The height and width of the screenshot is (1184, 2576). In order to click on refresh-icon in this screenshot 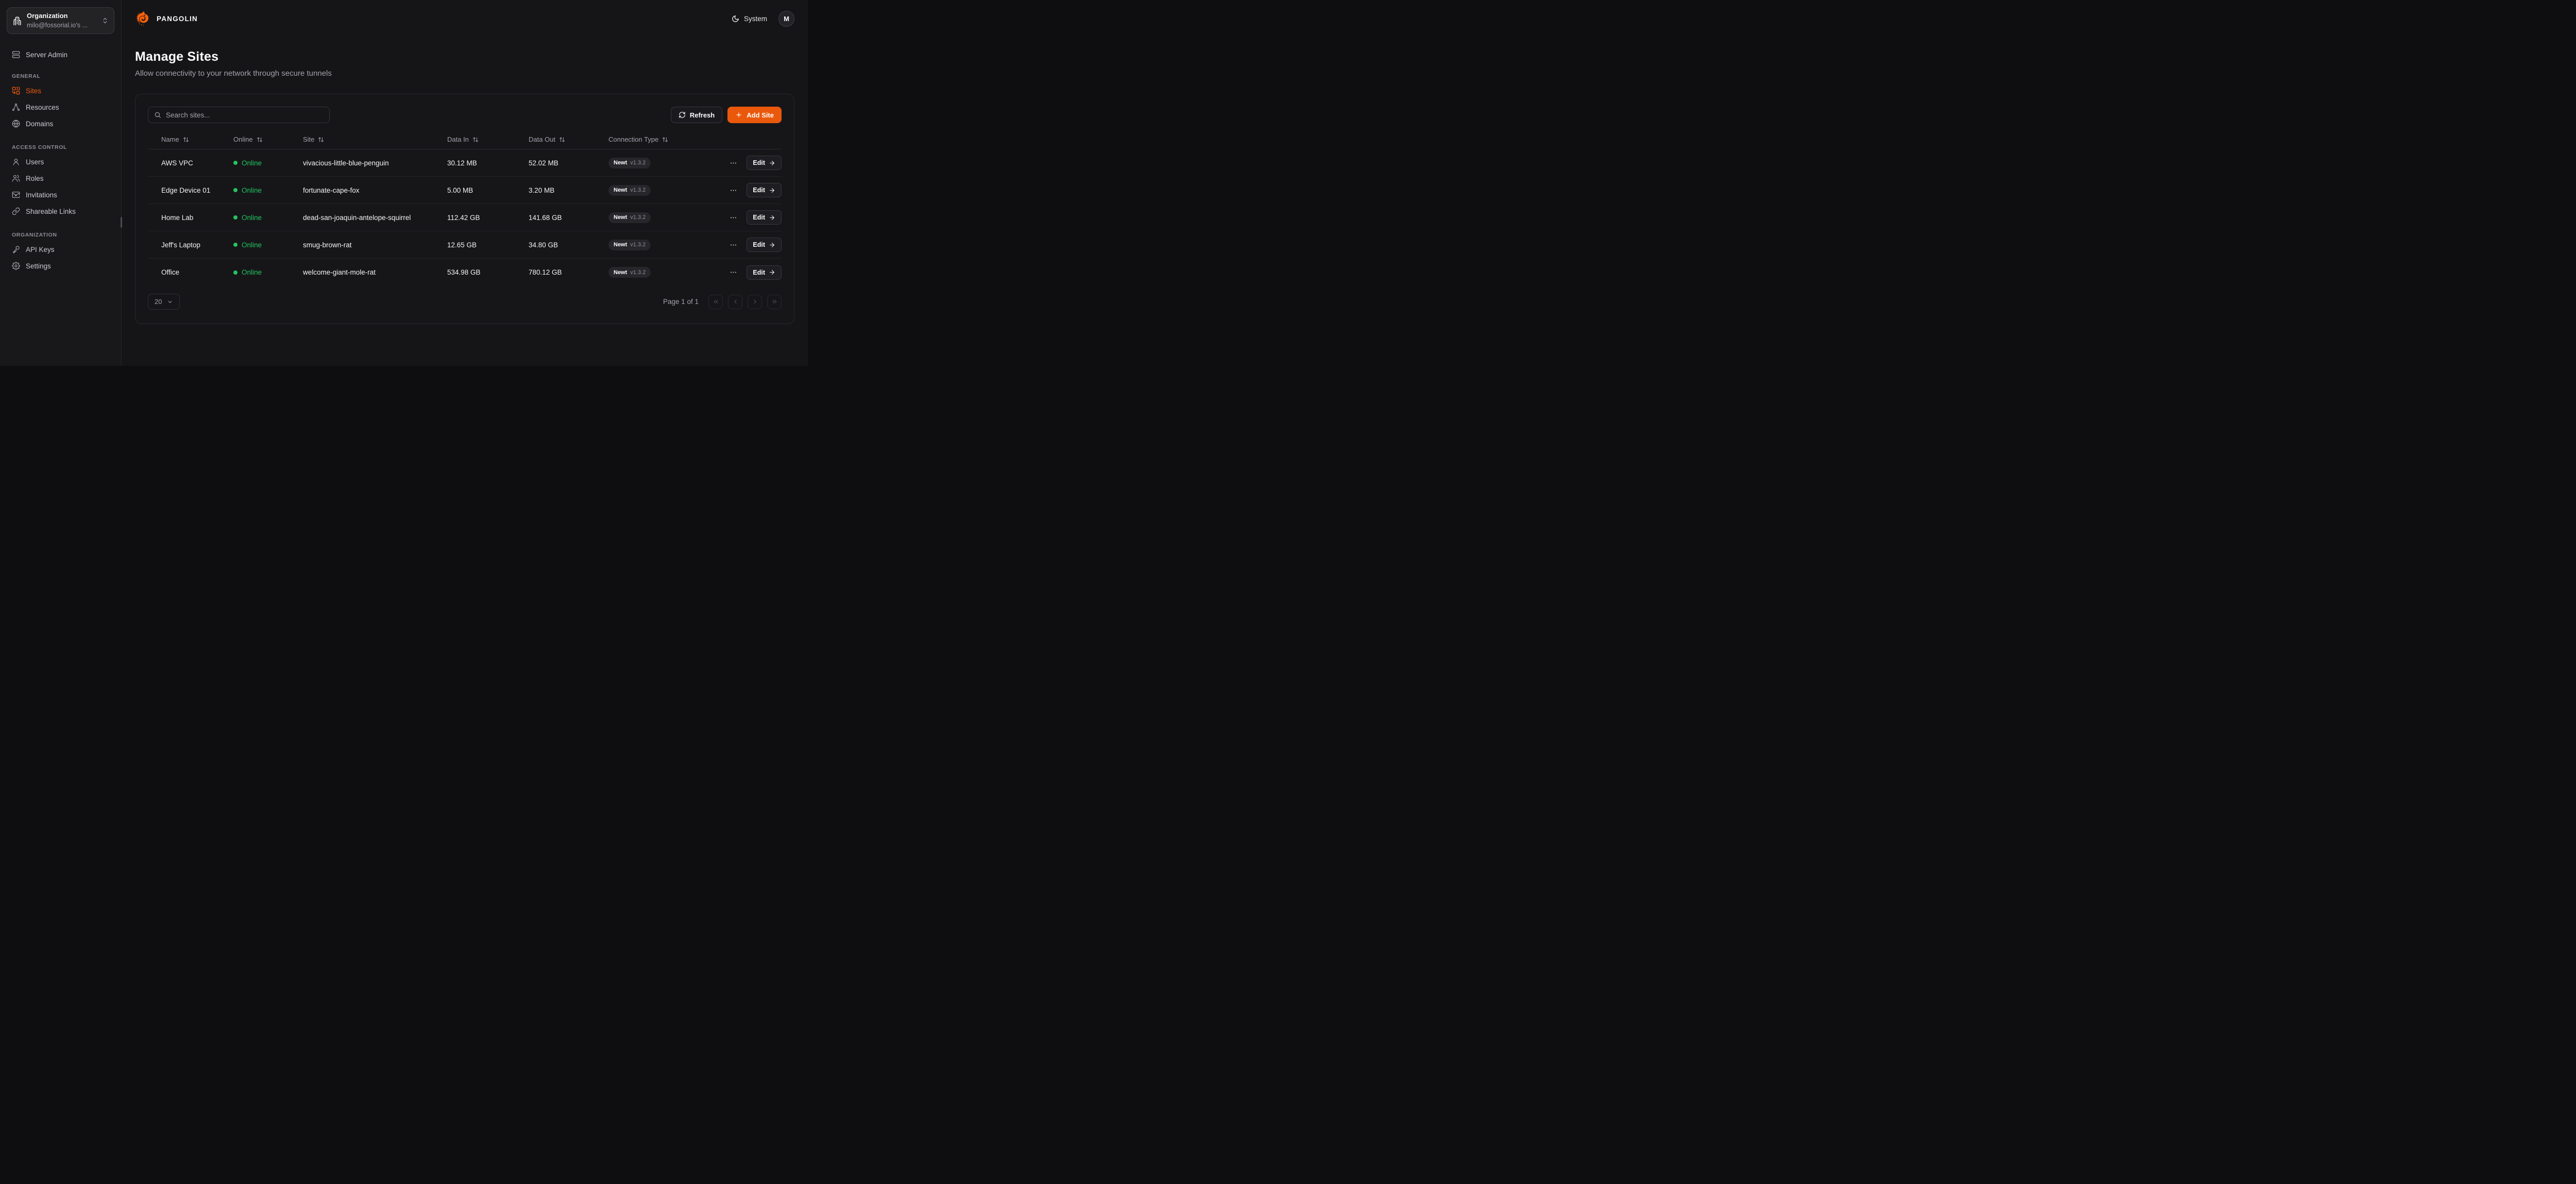, I will do `click(682, 115)`.